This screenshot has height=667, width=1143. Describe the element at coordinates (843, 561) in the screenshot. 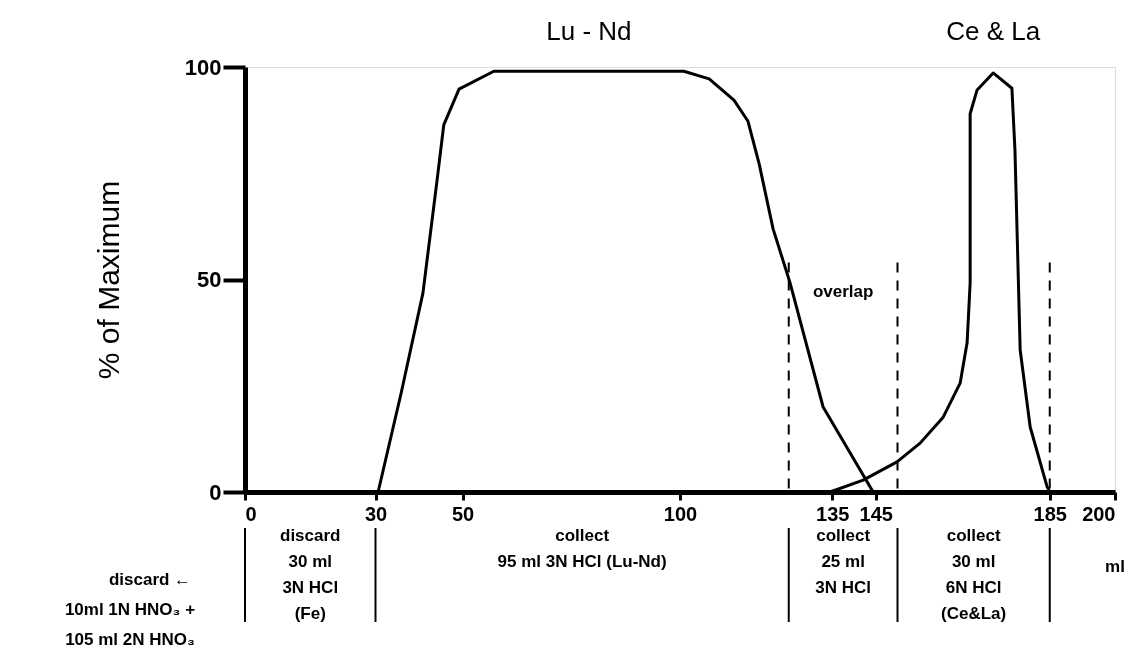

I see `text: collect 25 ml 3N HCl` at that location.